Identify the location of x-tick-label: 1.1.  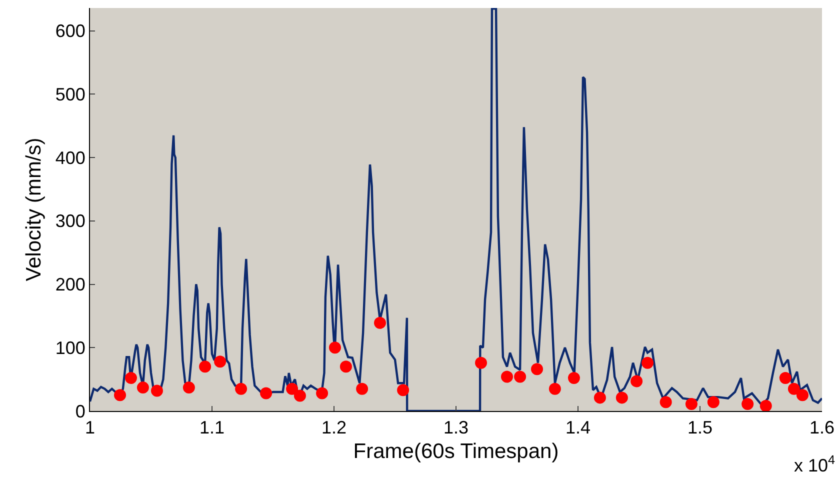
(212, 428).